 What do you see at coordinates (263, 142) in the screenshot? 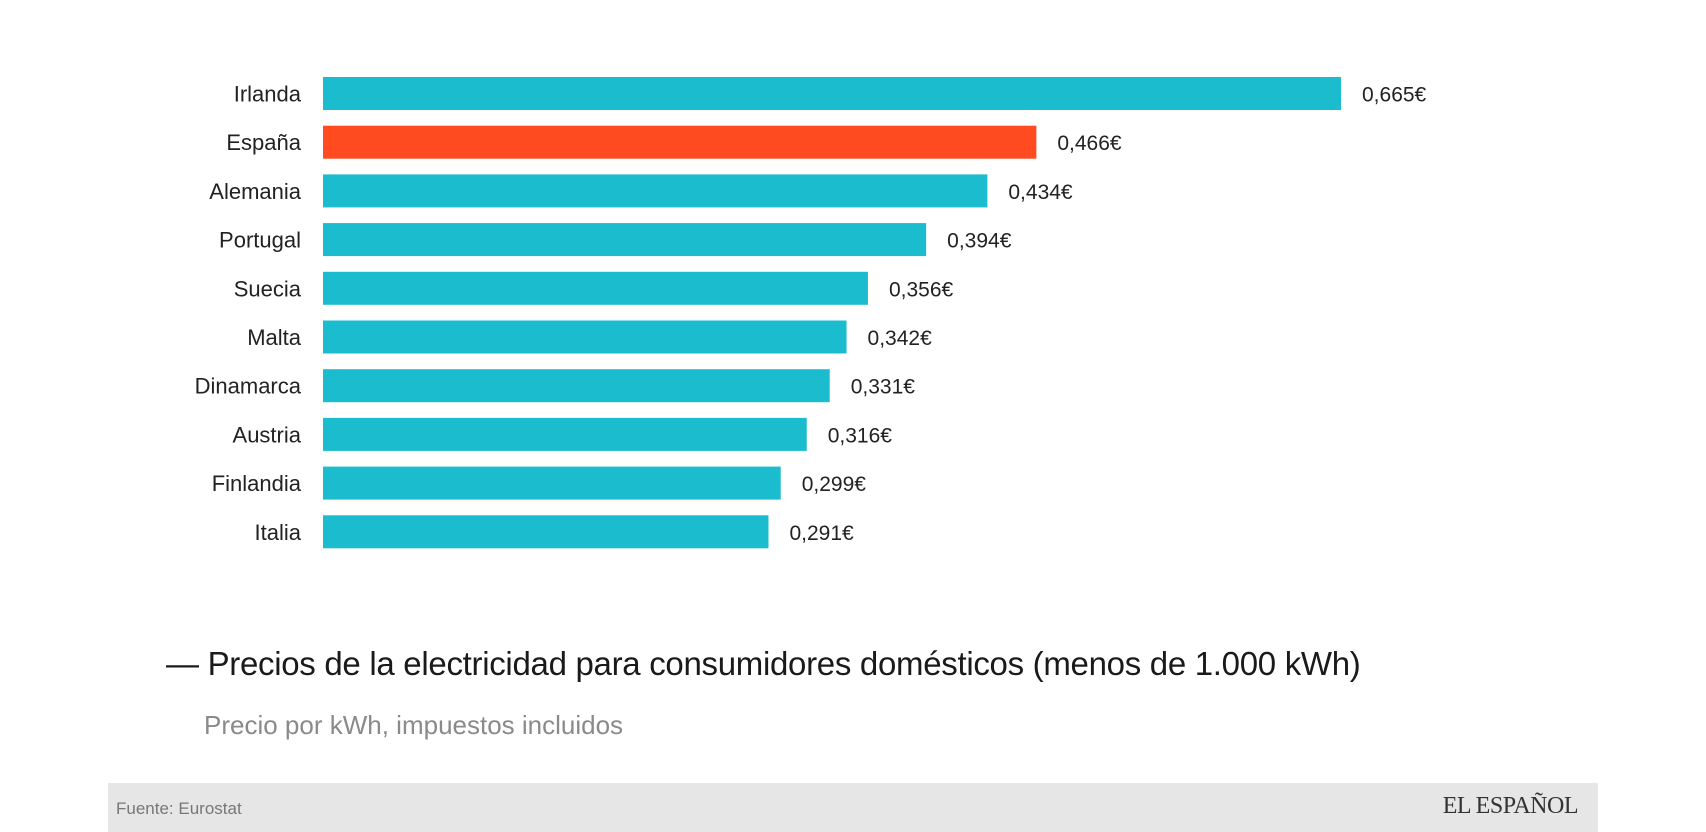
I see `category-label: España` at bounding box center [263, 142].